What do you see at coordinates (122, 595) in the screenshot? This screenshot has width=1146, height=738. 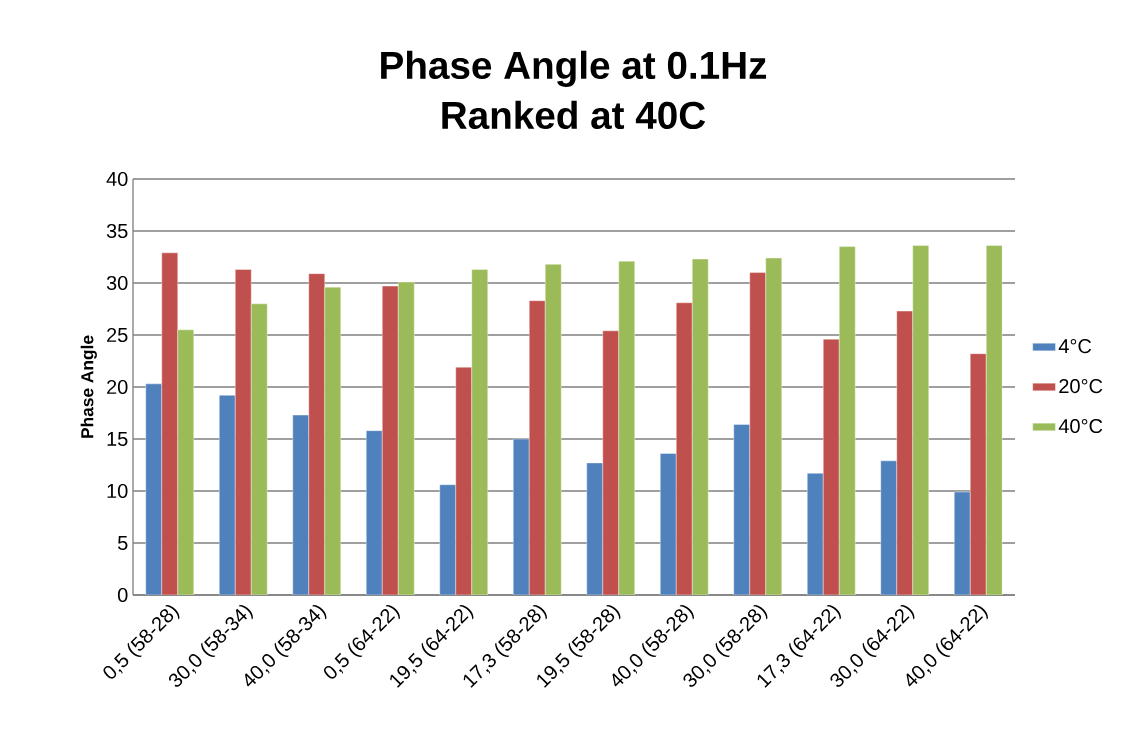 I see `y-tick-label: 0` at bounding box center [122, 595].